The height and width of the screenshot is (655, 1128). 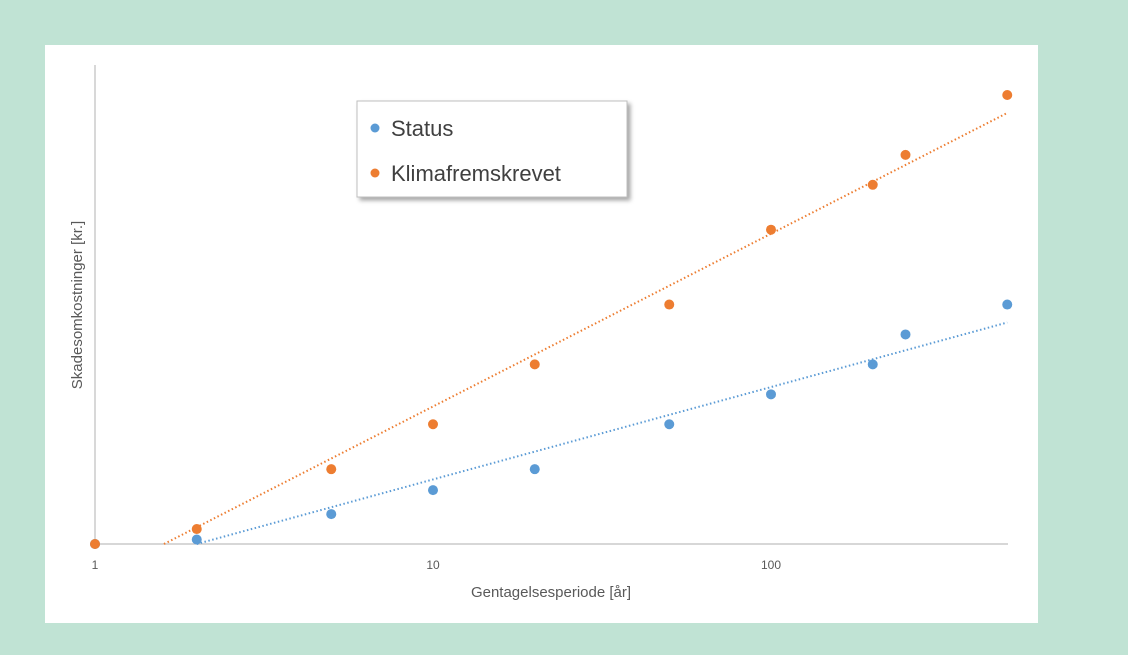 I want to click on legend-box, so click(x=492, y=149).